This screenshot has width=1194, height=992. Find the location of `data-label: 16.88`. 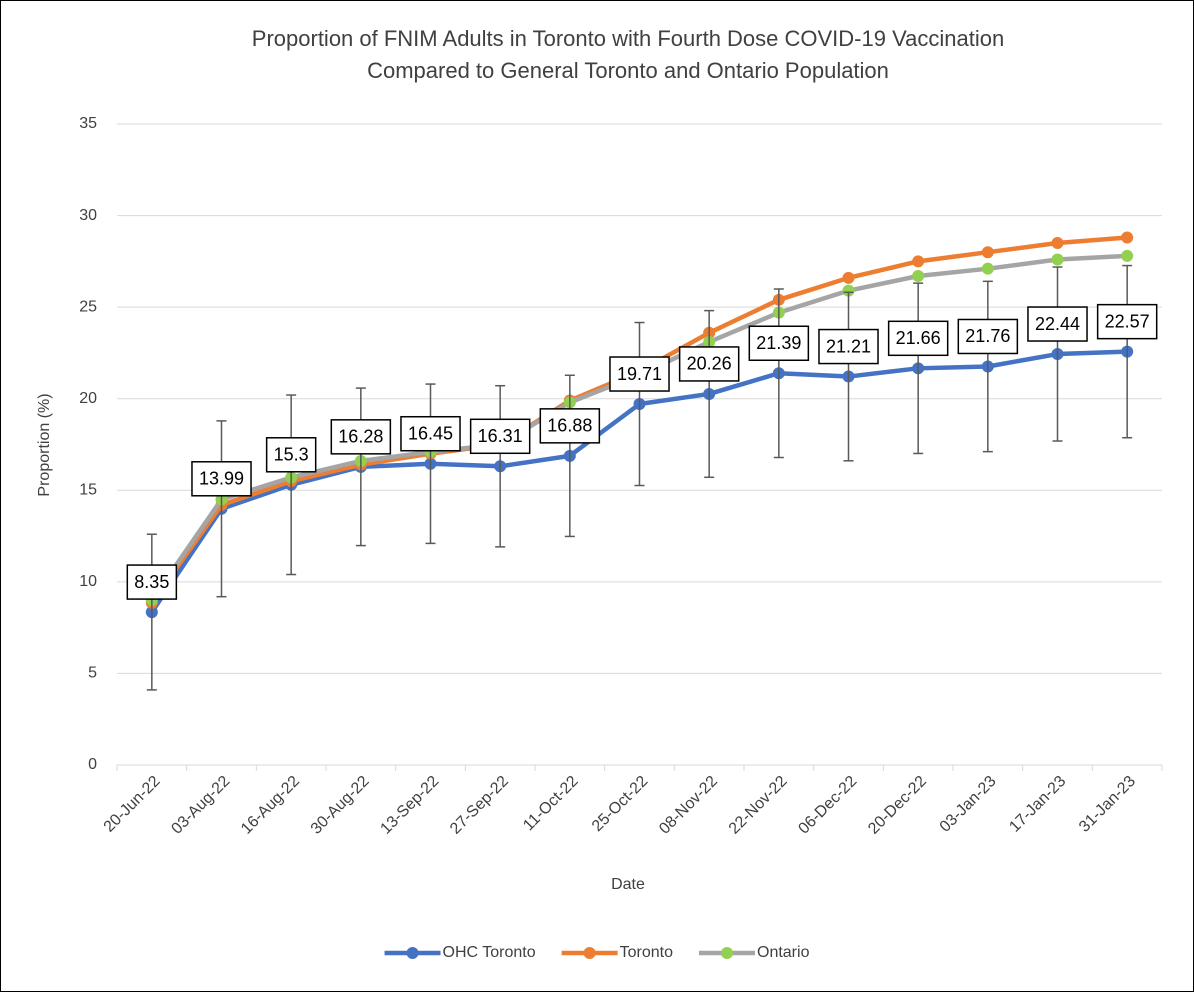

data-label: 16.88 is located at coordinates (569, 426).